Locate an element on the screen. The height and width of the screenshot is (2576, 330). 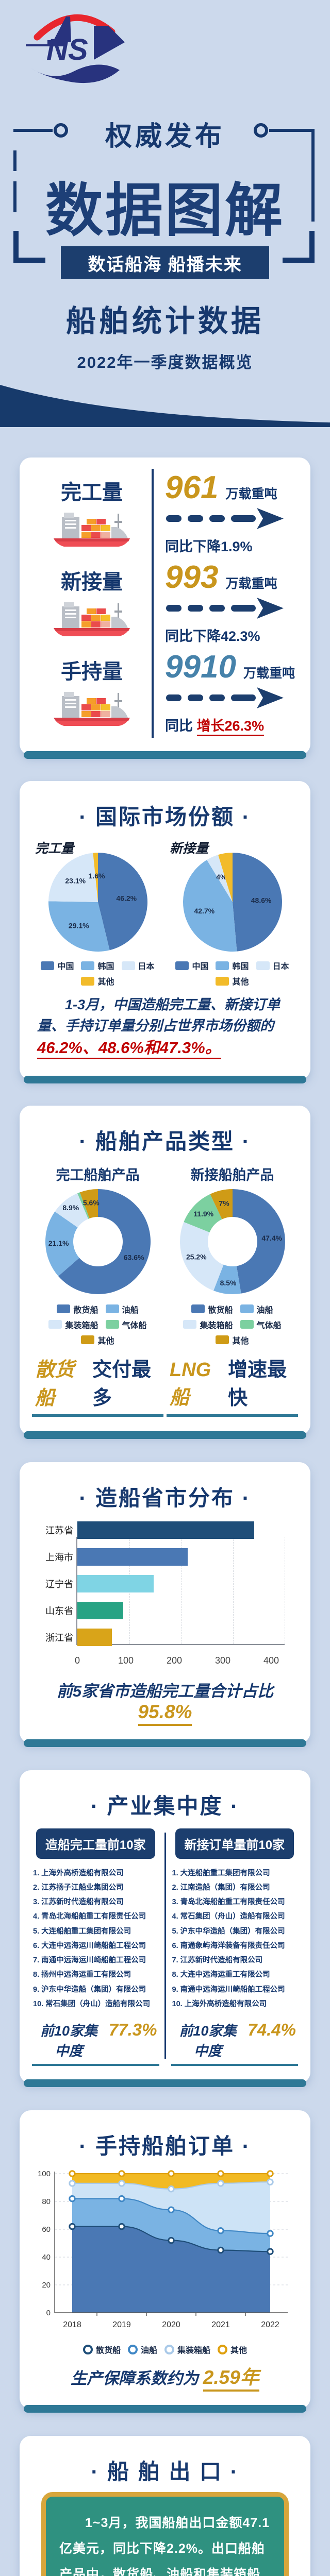
deco-line-left is located at coordinates (33, 130).